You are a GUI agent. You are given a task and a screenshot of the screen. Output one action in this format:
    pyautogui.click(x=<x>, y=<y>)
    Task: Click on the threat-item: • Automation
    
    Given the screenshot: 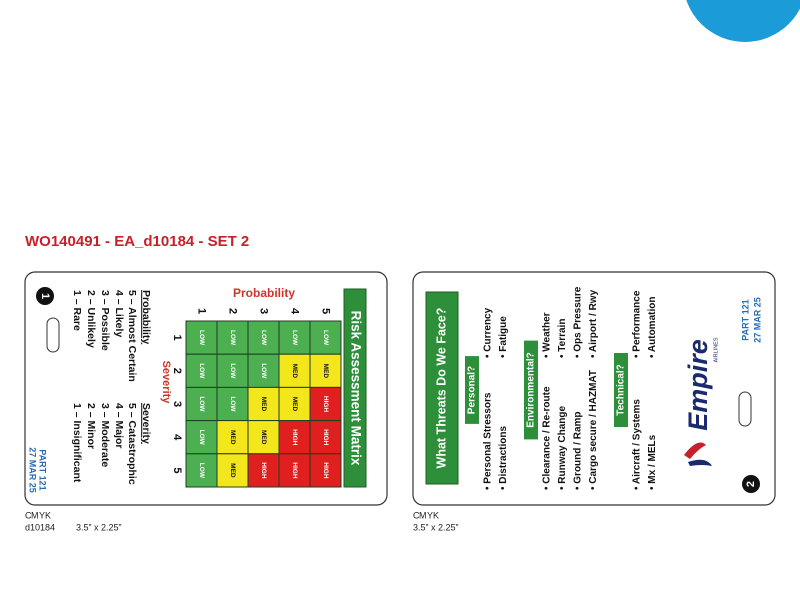 What is the action you would take?
    pyautogui.click(x=652, y=327)
    